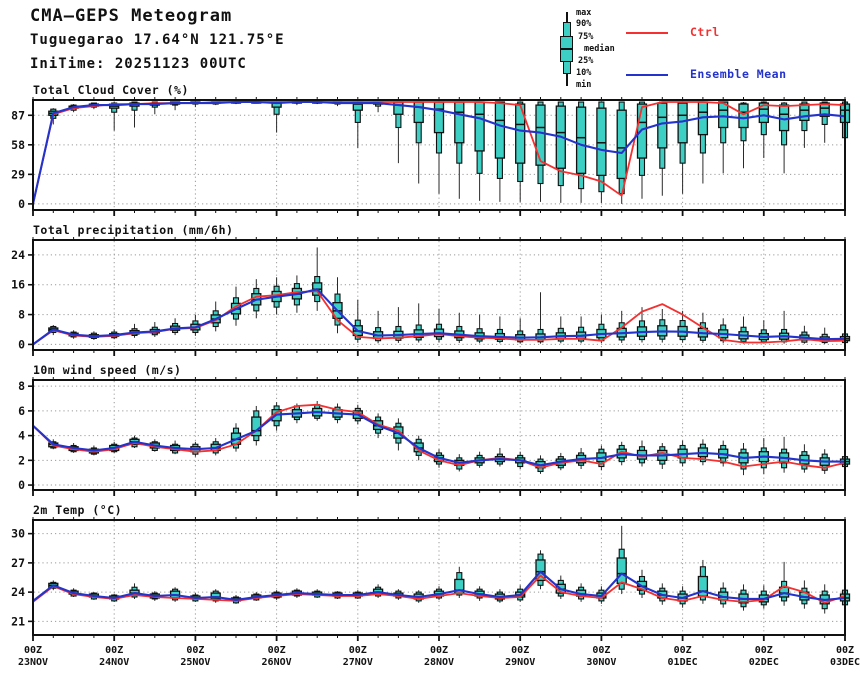  I want to click on y-tick-label: 21, so click(18, 621).